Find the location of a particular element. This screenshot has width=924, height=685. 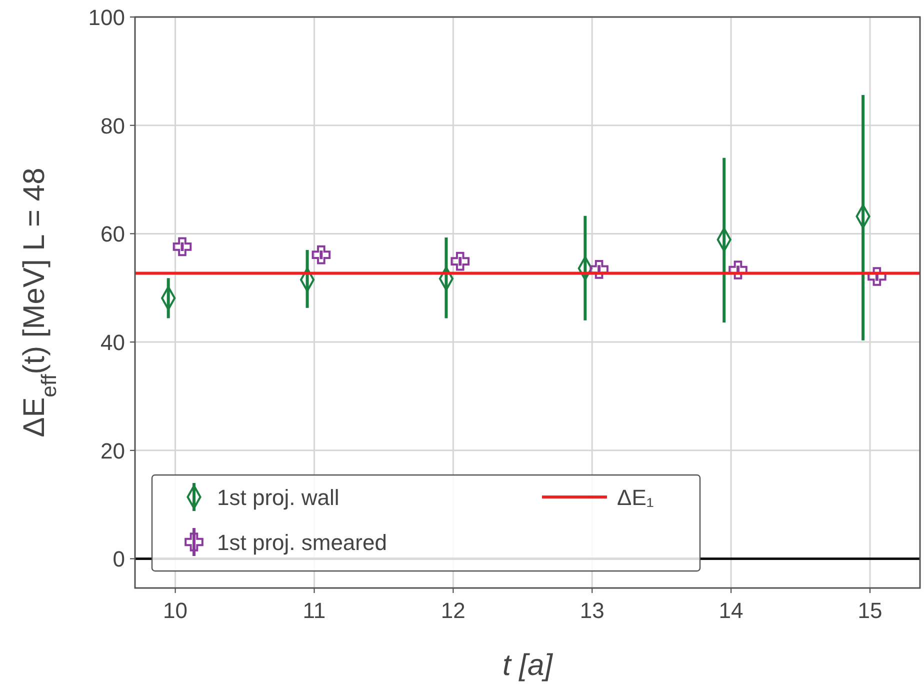

y-tick-label: 100 is located at coordinates (106, 17).